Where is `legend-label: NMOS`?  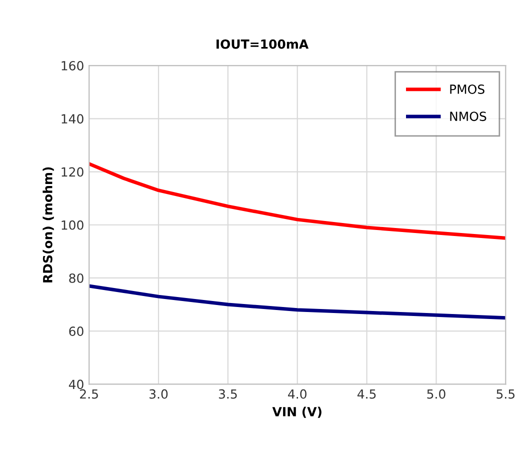 legend-label: NMOS is located at coordinates (468, 117).